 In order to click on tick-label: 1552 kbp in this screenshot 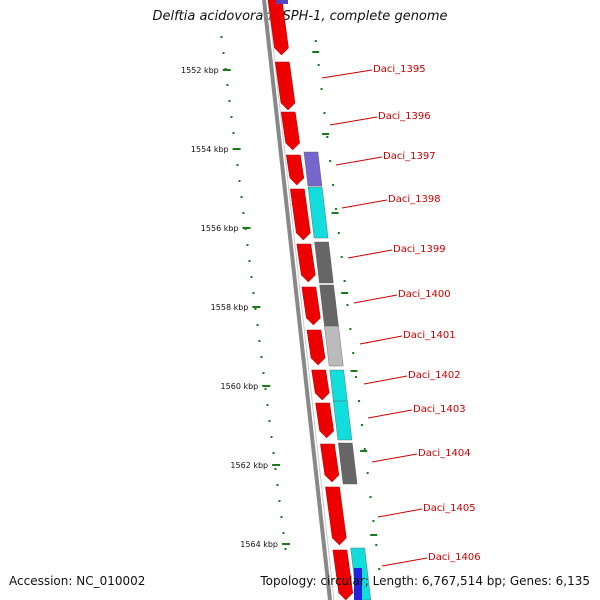, I will do `click(200, 70)`.